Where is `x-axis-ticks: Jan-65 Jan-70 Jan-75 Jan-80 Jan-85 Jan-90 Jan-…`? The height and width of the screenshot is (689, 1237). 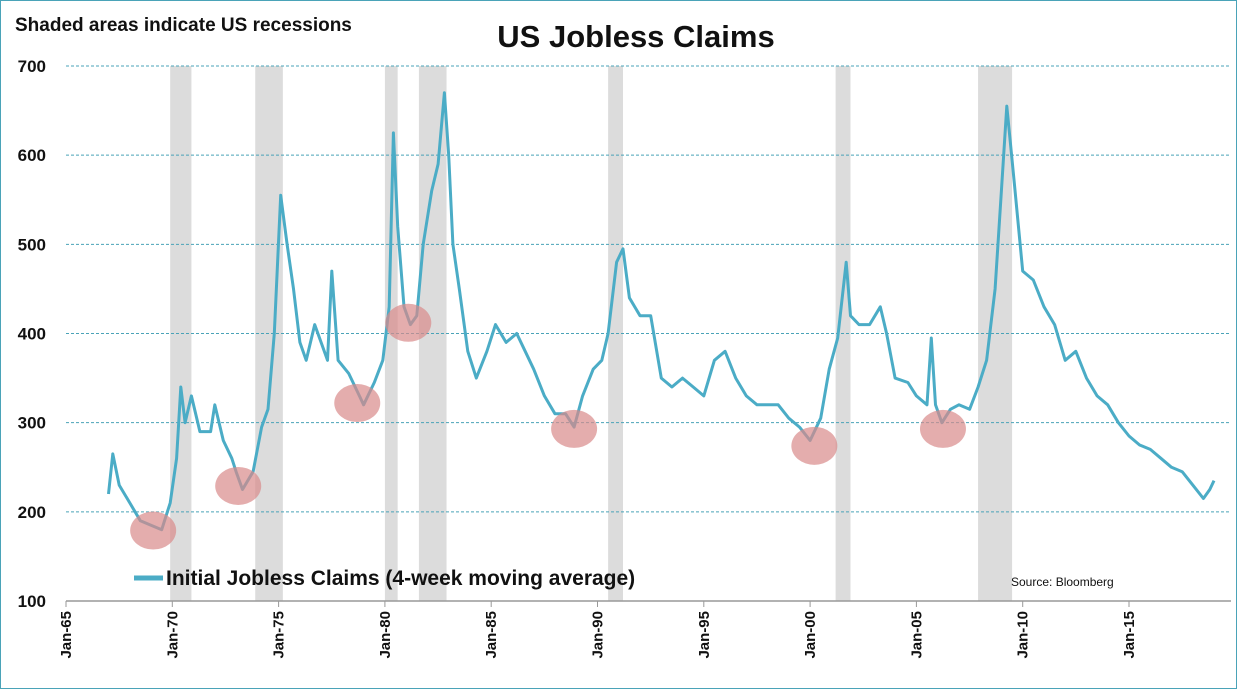 x-axis-ticks: Jan-65 Jan-70 Jan-75 Jan-80 Jan-85 Jan-90 Jan-… is located at coordinates (598, 630).